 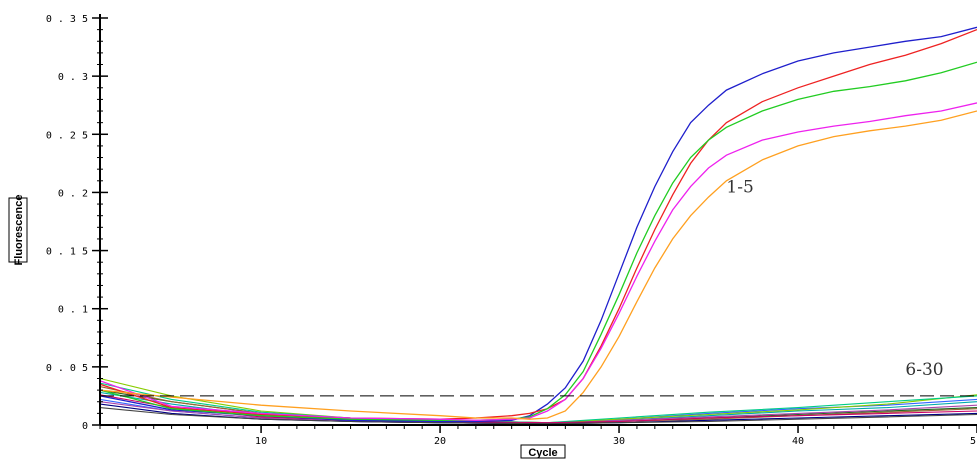 What do you see at coordinates (798, 441) in the screenshot?
I see `x-tick-label: 40` at bounding box center [798, 441].